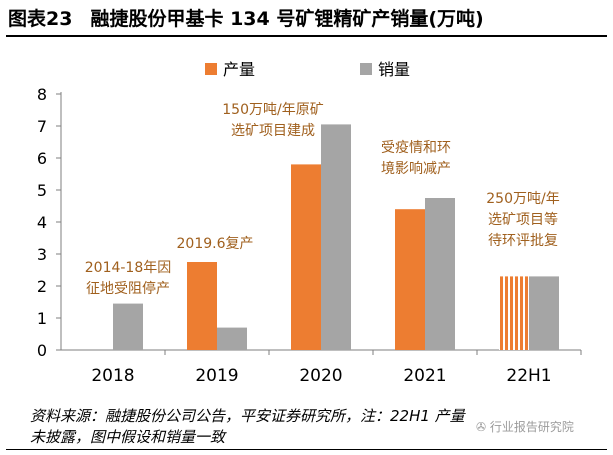 The width and height of the screenshot is (613, 455). What do you see at coordinates (287, 19) in the screenshot?
I see `figure-title-text: 融捷股份甲基卡 134 号矿锂精矿产销量(万吨)` at bounding box center [287, 19].